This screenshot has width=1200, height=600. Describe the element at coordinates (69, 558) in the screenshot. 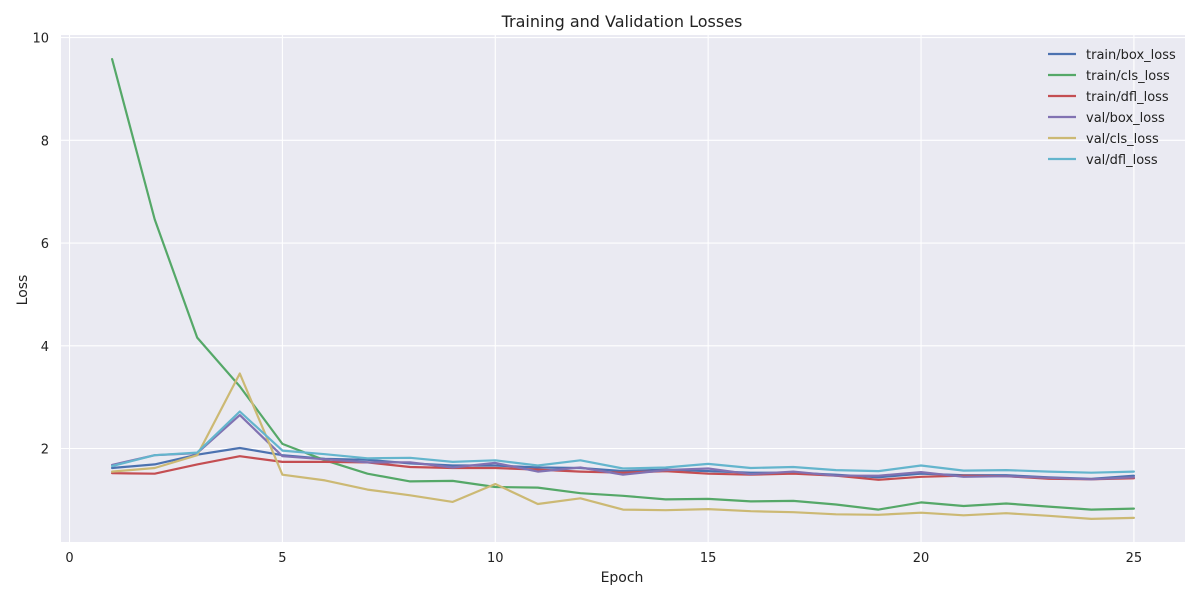

I see `x-tick-label: 0` at that location.